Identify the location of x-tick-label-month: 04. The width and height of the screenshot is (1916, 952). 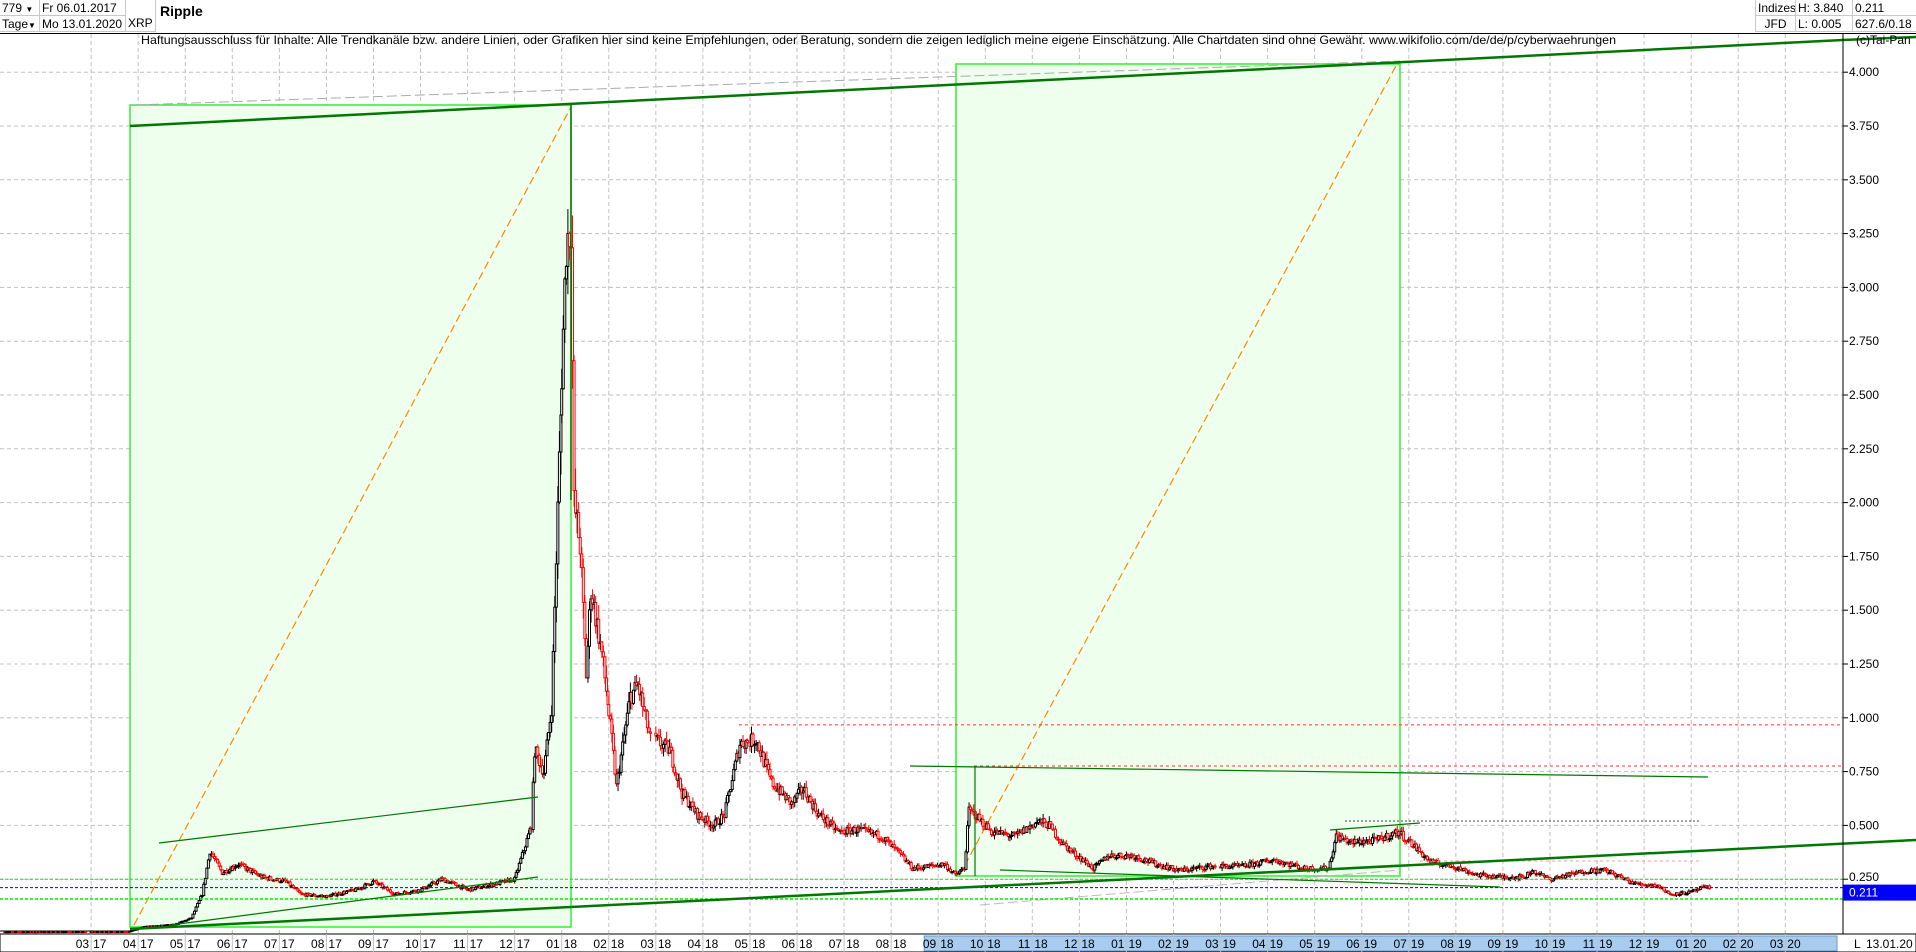
(695, 944).